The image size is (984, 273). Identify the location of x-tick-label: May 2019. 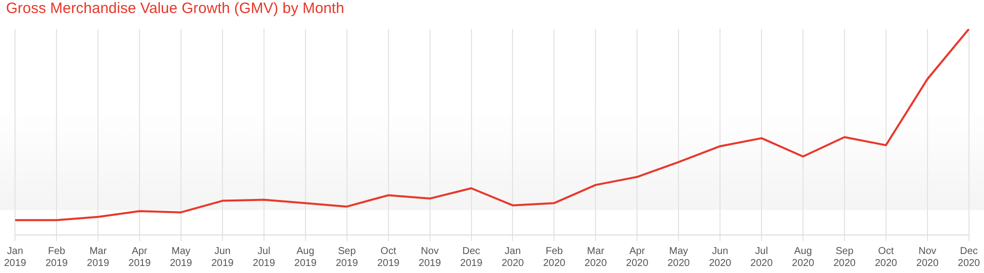
(181, 257).